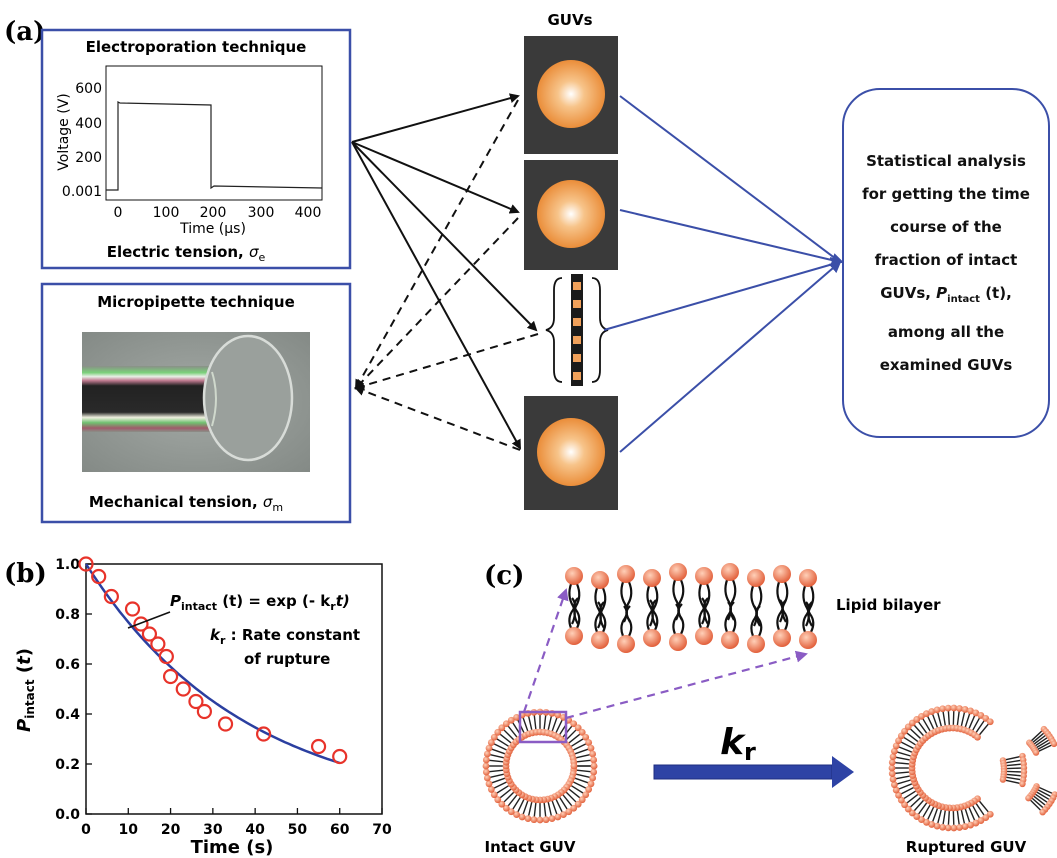  I want to click on time-xtick-200: 200, so click(213, 213).